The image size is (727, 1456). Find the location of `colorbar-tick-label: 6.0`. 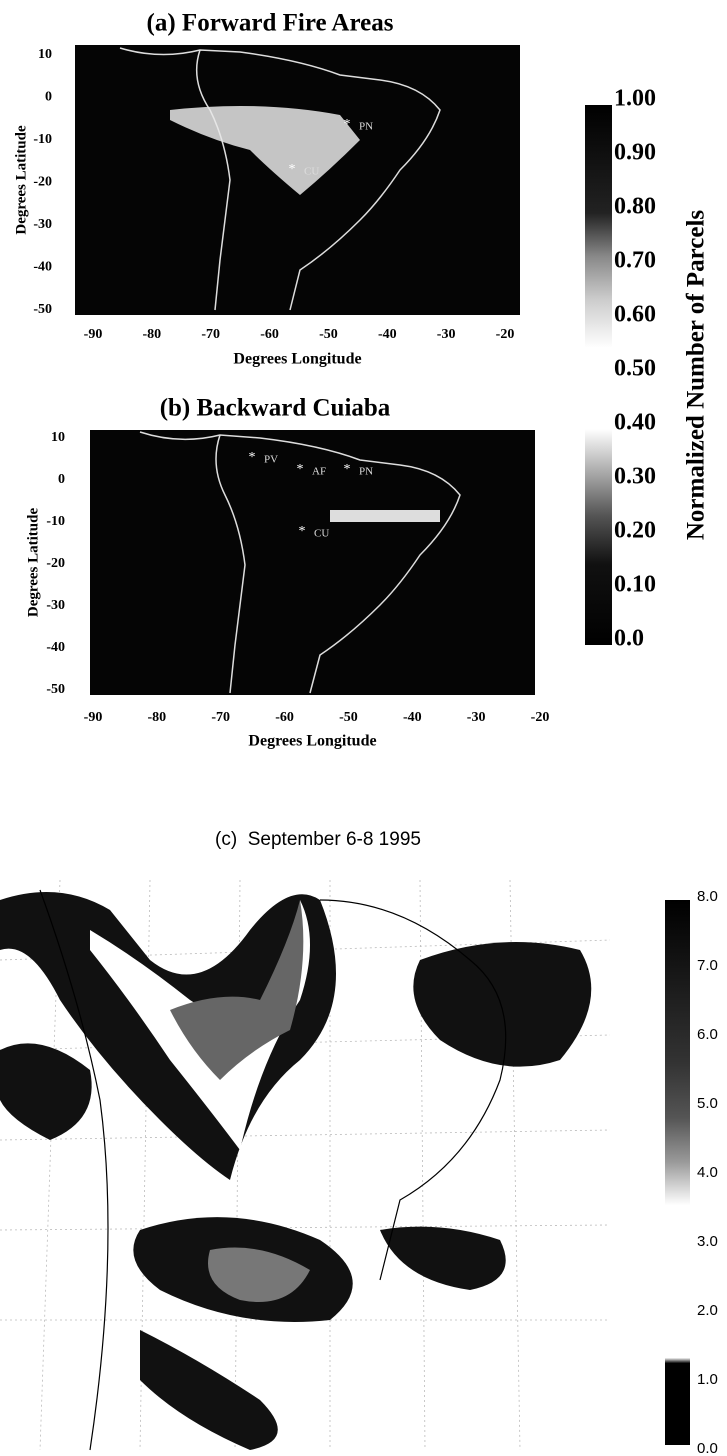

colorbar-tick-label: 6.0 is located at coordinates (707, 1034).